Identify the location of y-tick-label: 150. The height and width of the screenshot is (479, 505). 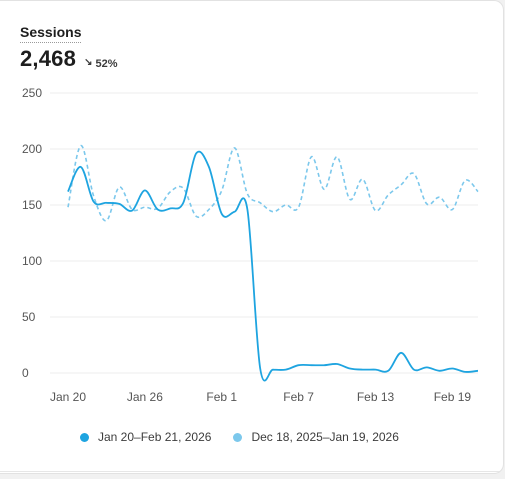
(32, 205).